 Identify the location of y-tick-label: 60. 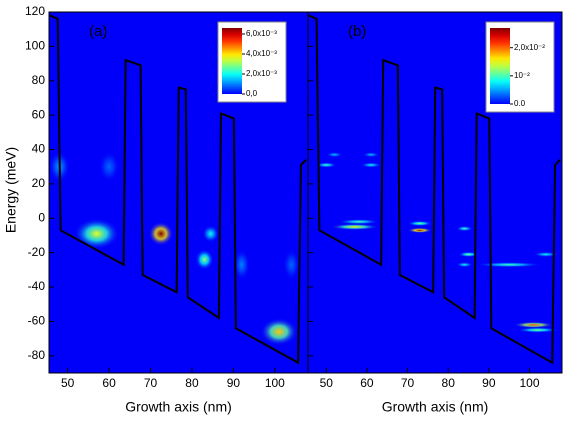
(39, 114).